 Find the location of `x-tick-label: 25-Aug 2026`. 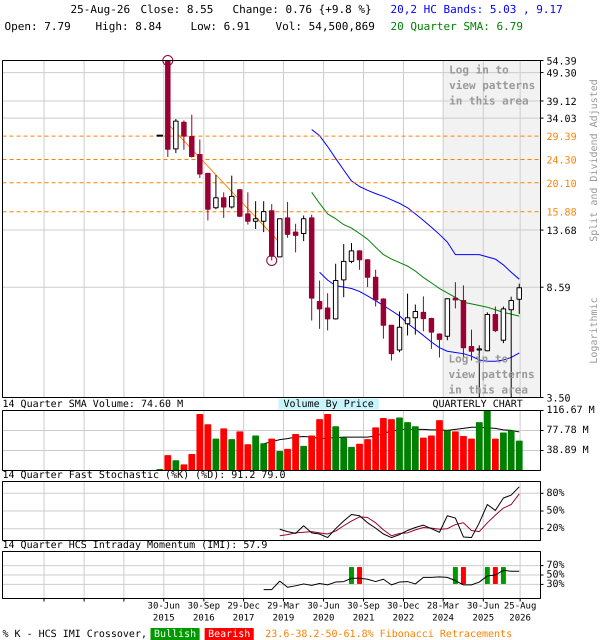

x-tick-label: 25-Aug 2026 is located at coordinates (520, 613).